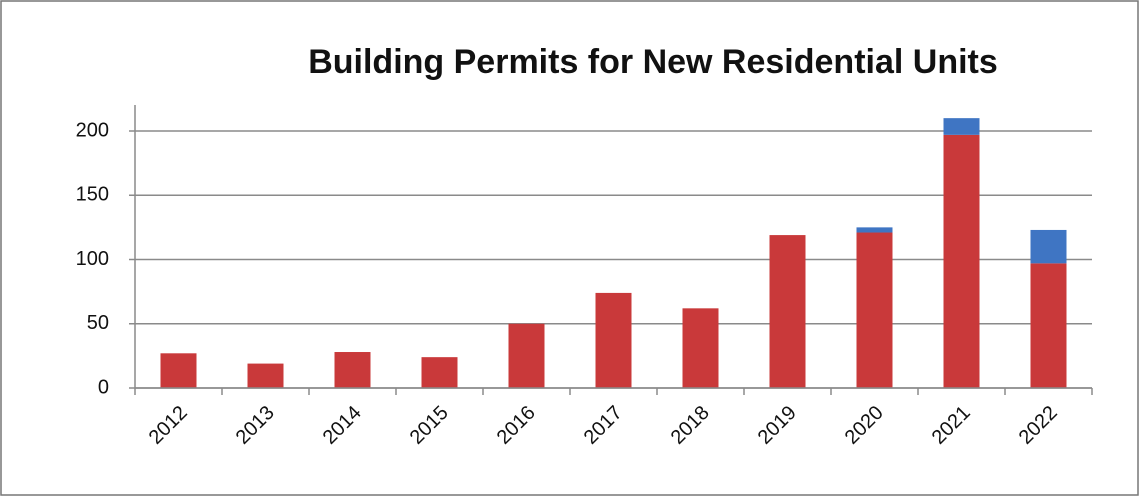 This screenshot has width=1139, height=496. Describe the element at coordinates (103, 387) in the screenshot. I see `y-tick-label: 0` at that location.